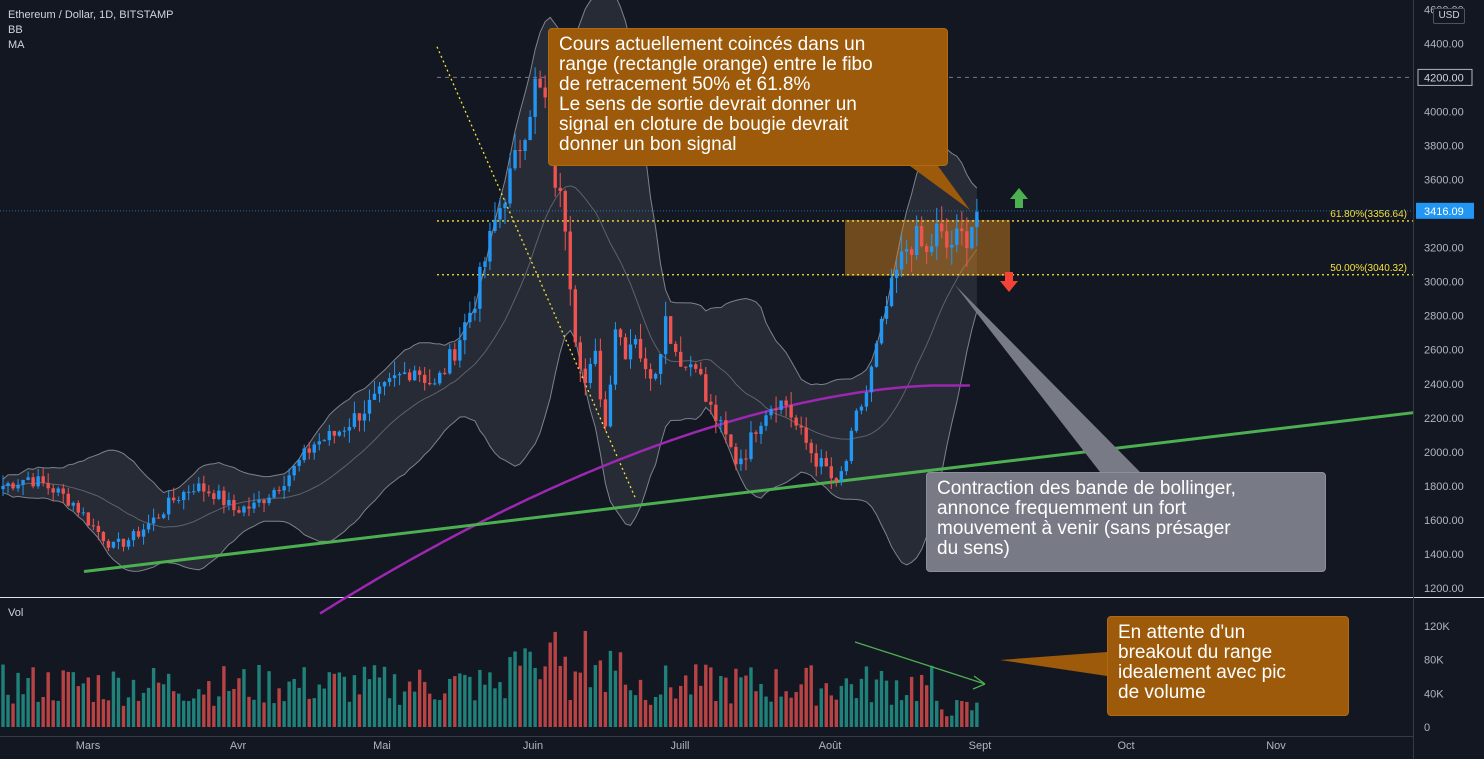 Image resolution: width=1484 pixels, height=759 pixels. I want to click on volume-trend-arrow, so click(920, 663).